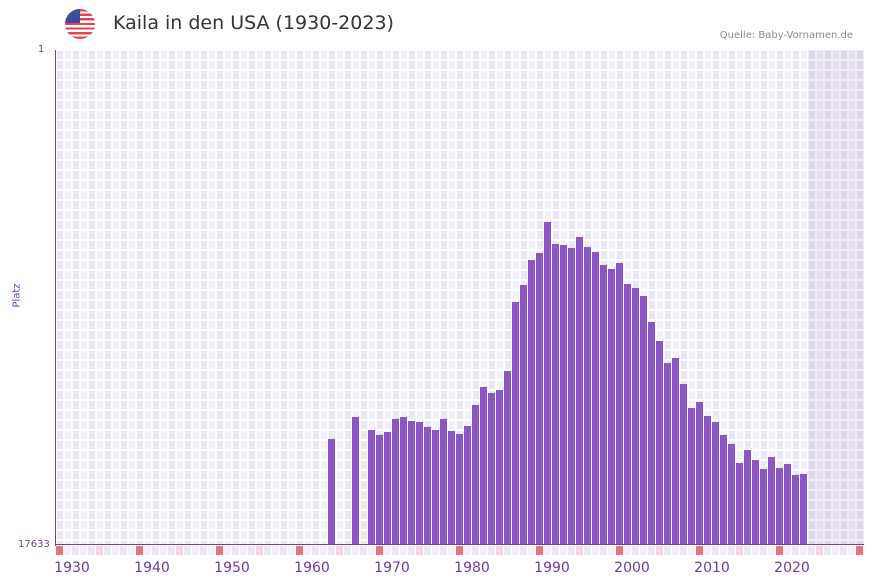 This screenshot has width=873, height=587. Describe the element at coordinates (603, 404) in the screenshot. I see `bar-1998` at that location.